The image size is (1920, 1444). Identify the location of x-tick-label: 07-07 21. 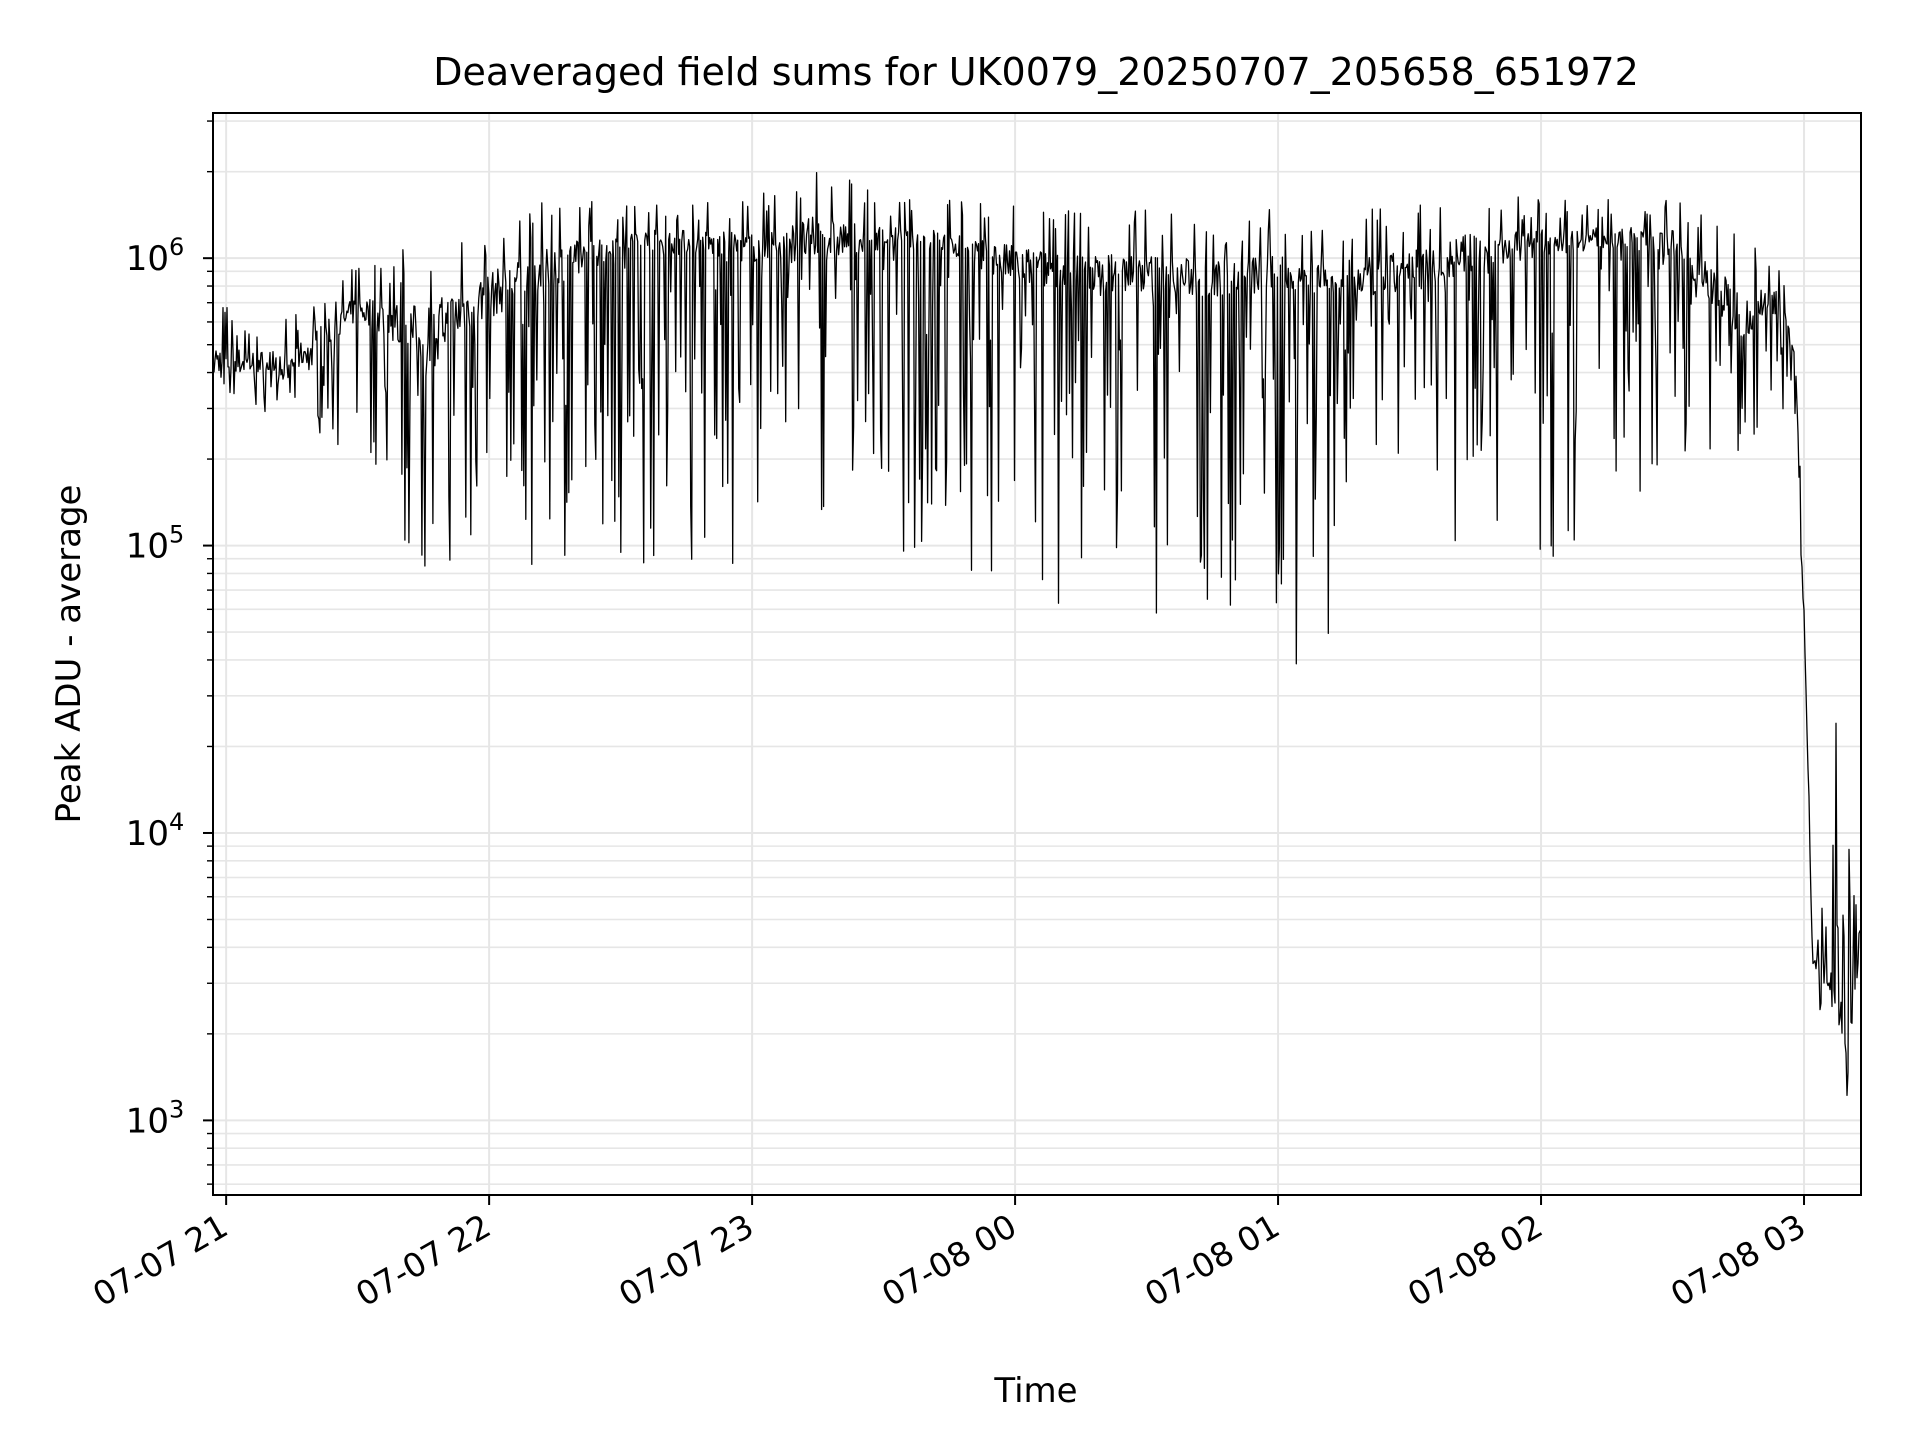
(160, 1260).